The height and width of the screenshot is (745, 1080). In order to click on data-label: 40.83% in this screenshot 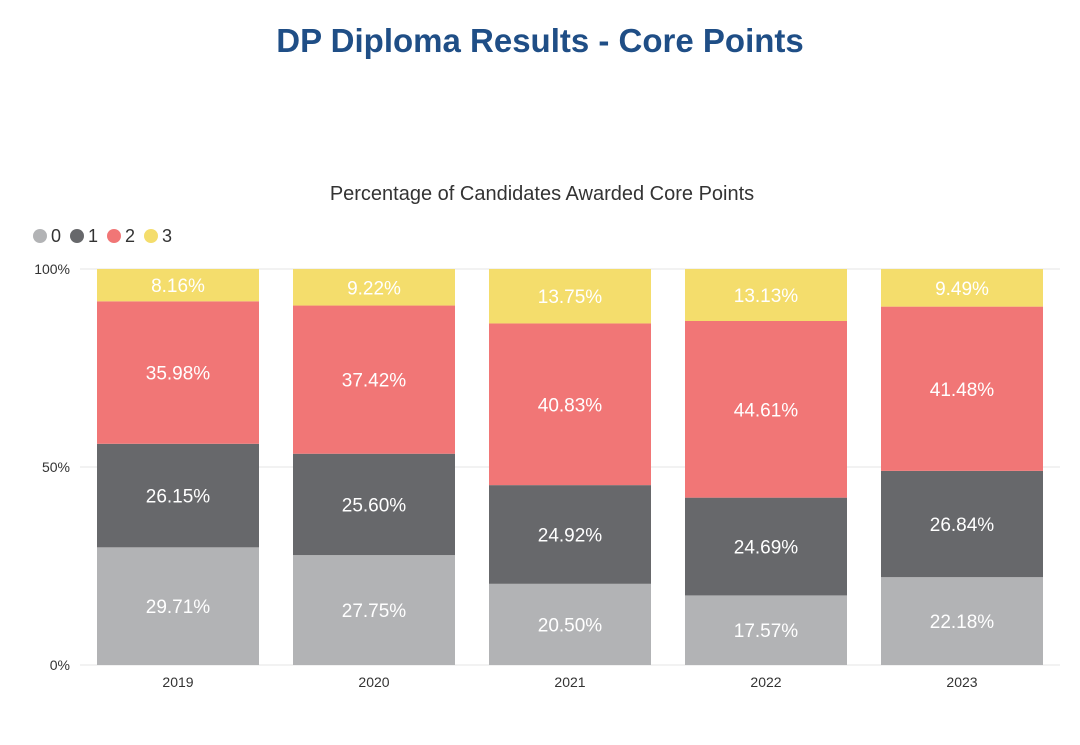, I will do `click(570, 405)`.